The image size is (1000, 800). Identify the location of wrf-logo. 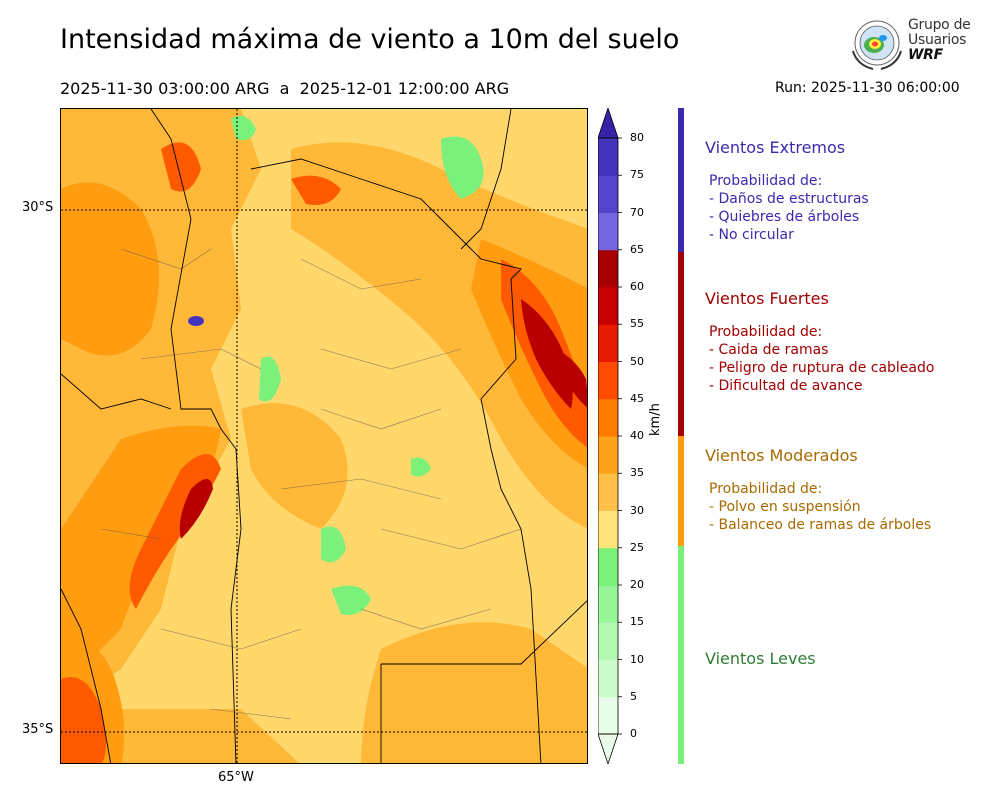
(877, 45).